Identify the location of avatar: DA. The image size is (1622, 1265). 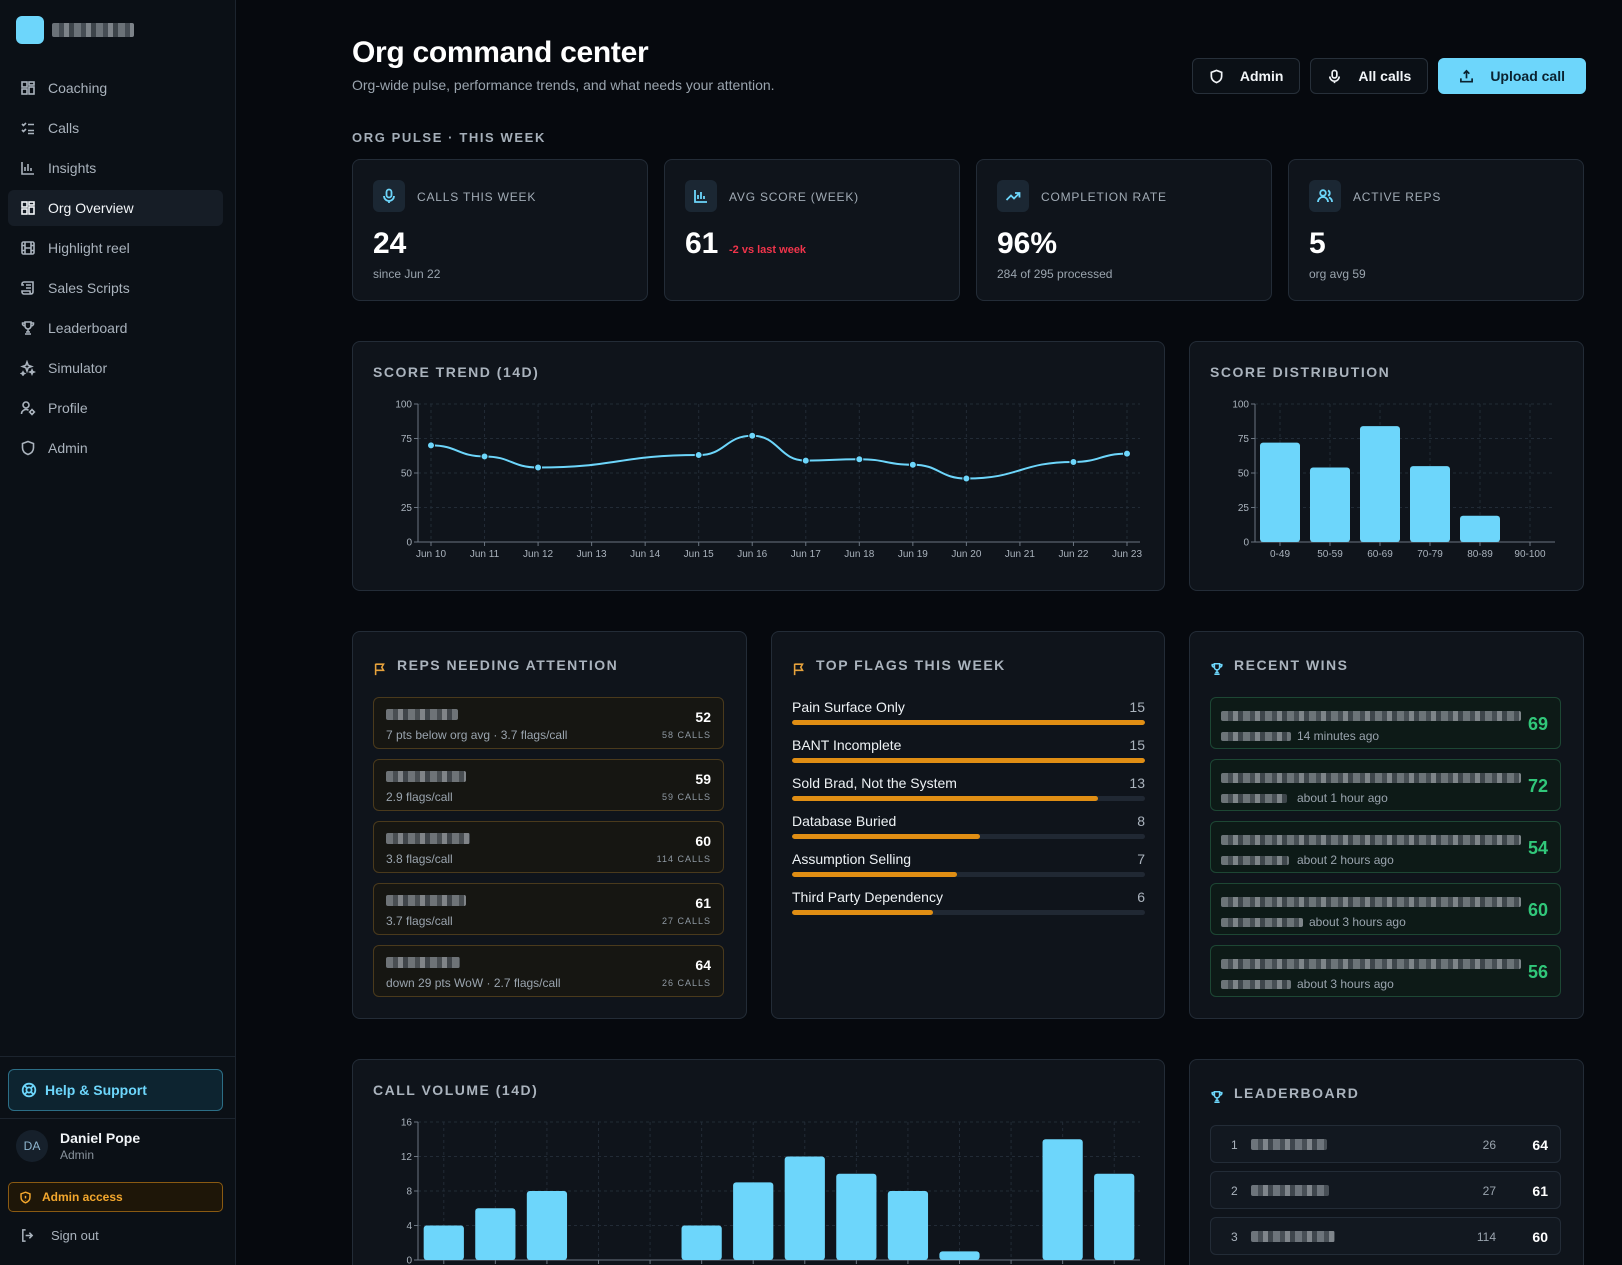
(32, 1146).